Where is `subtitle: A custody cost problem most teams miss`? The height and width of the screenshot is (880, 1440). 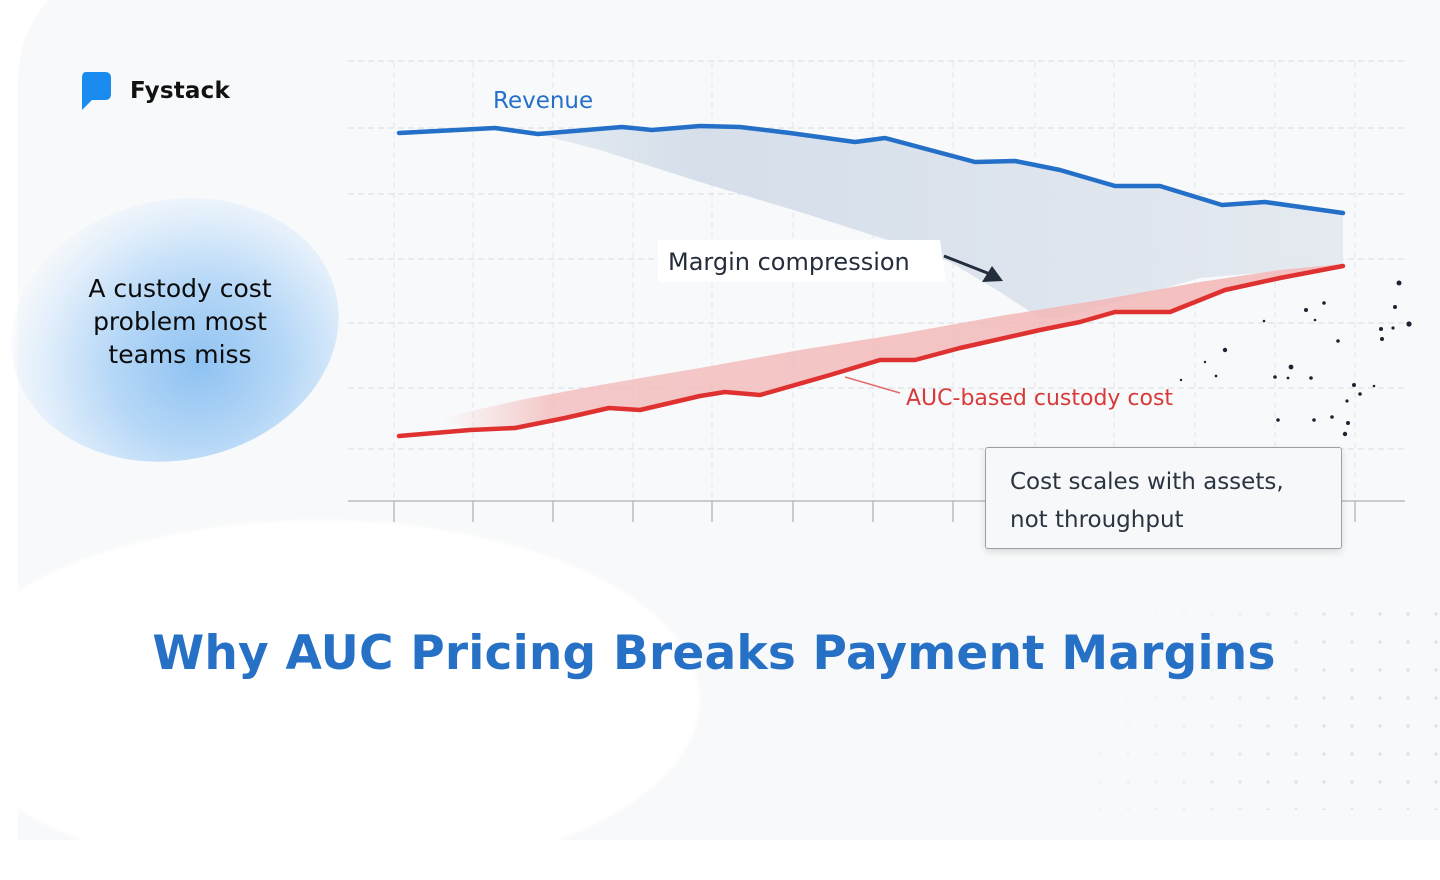
subtitle: A custody cost problem most teams miss is located at coordinates (180, 321).